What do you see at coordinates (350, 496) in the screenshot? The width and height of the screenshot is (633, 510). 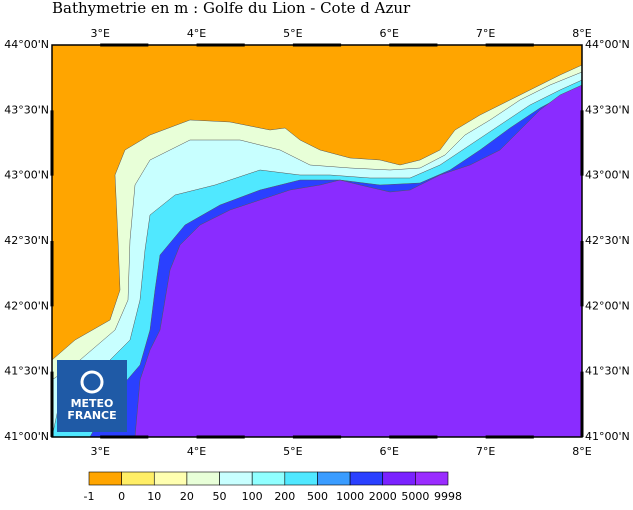 I see `legend-label: 1000` at bounding box center [350, 496].